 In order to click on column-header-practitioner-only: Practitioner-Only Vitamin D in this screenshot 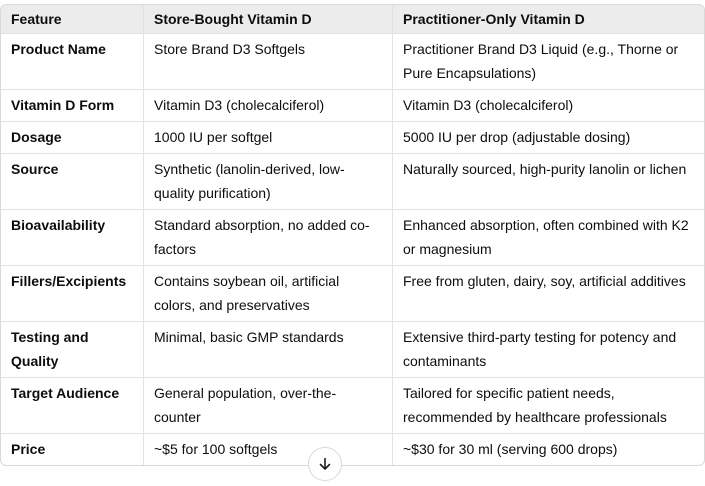, I will do `click(548, 19)`.